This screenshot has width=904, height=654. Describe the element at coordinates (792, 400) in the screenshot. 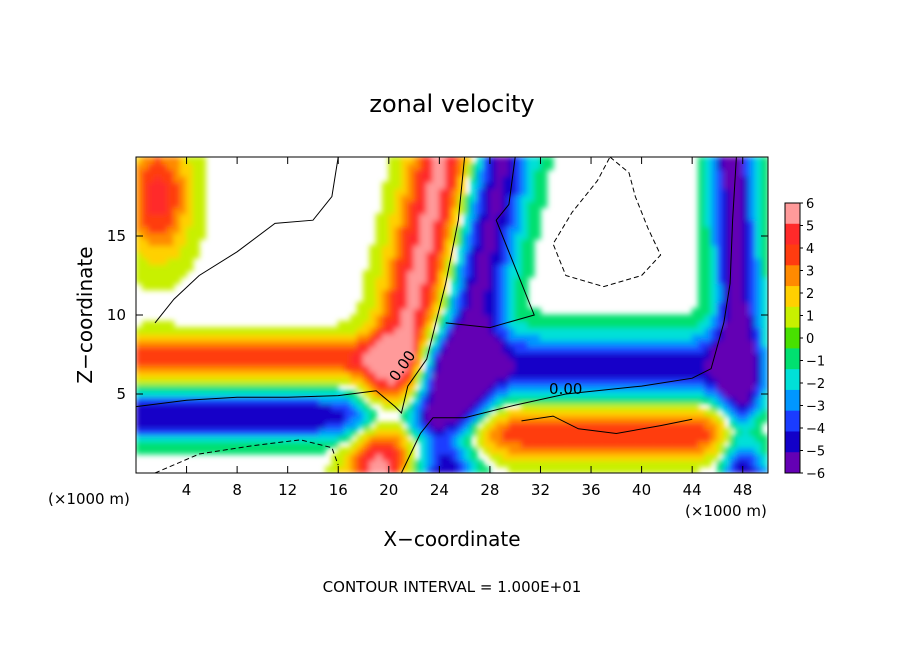

I see `colorbar-swatch` at that location.